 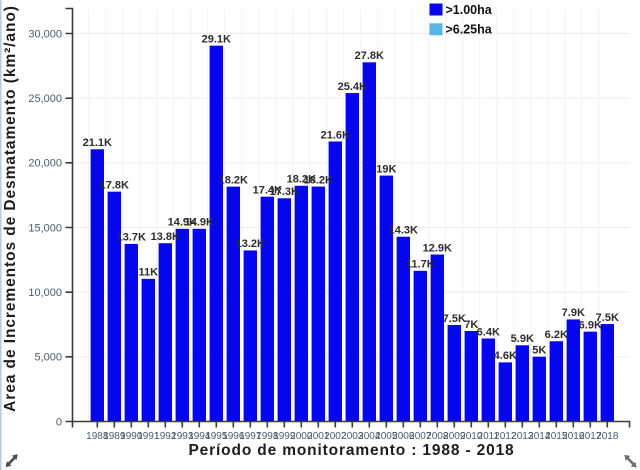 I want to click on svg-text: >6.25ha, so click(x=469, y=30).